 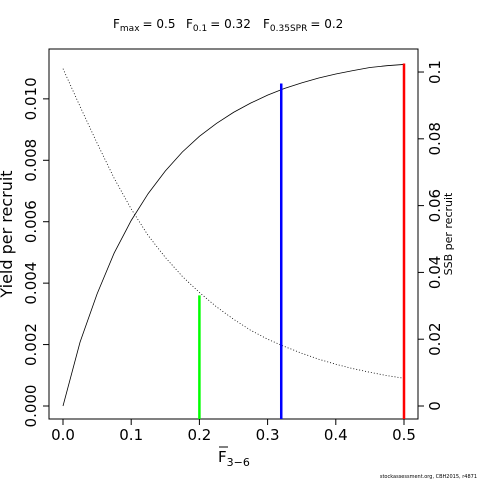 I want to click on f01-value: = 0.32, so click(x=230, y=24).